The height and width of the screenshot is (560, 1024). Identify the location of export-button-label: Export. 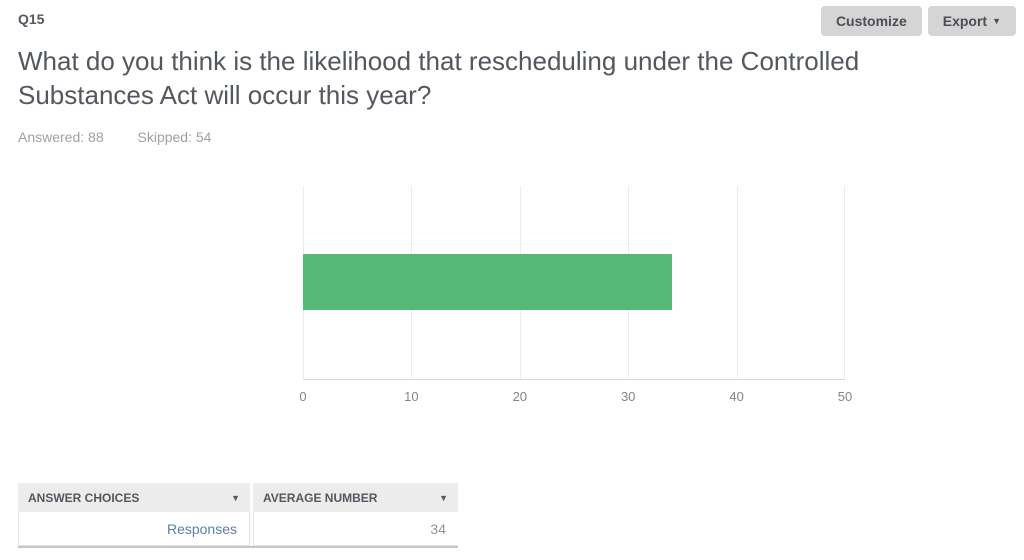
(965, 21).